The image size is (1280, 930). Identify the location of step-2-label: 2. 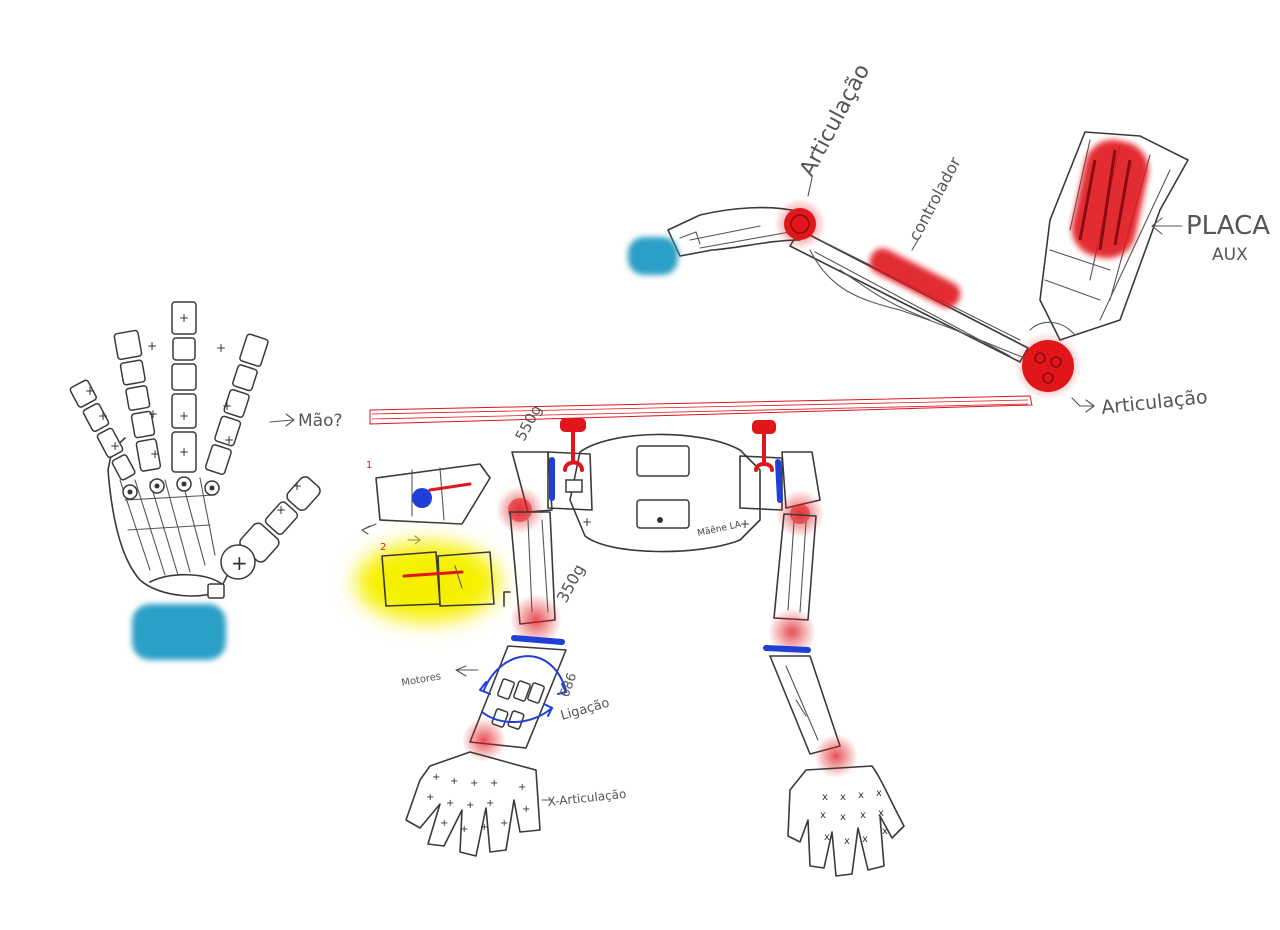
(383, 547).